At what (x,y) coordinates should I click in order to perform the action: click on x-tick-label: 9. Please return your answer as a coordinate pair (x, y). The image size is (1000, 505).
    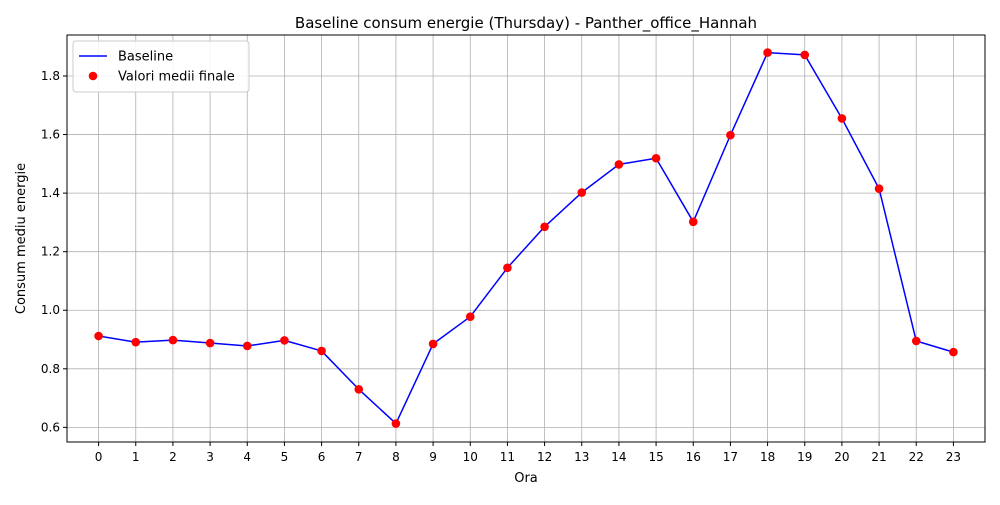
    Looking at the image, I should click on (433, 457).